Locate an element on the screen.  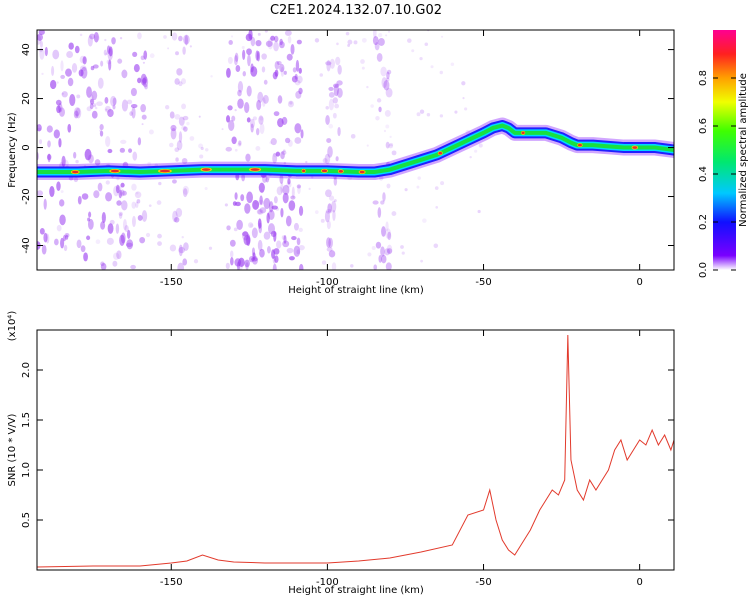
bottom-y-axis-label: SNR (10 * V/V) is located at coordinates (12, 449).